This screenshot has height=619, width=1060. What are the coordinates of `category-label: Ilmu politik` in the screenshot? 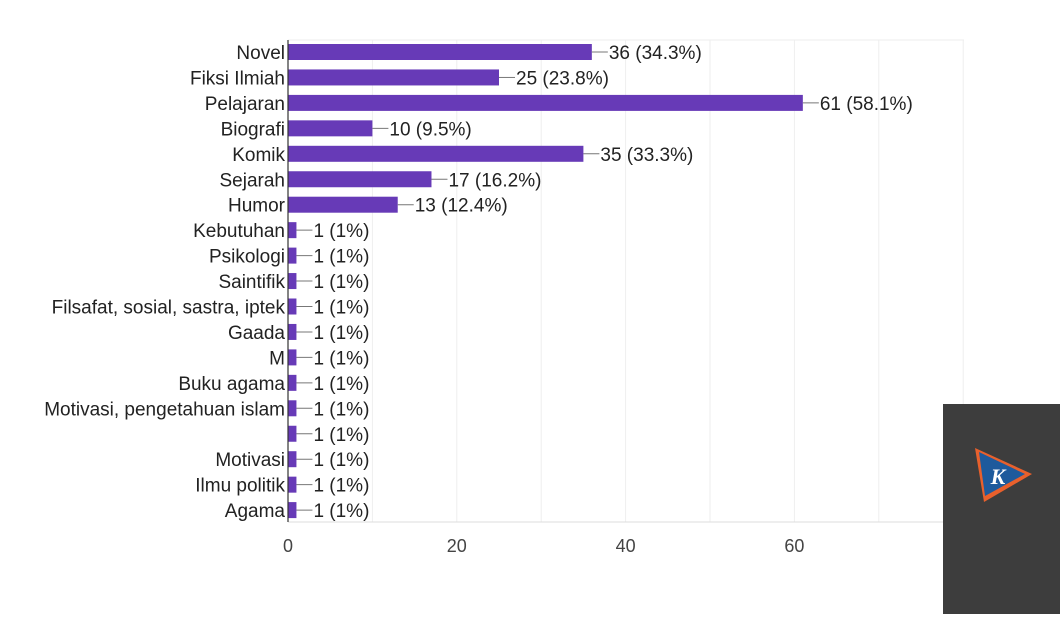 It's located at (240, 486).